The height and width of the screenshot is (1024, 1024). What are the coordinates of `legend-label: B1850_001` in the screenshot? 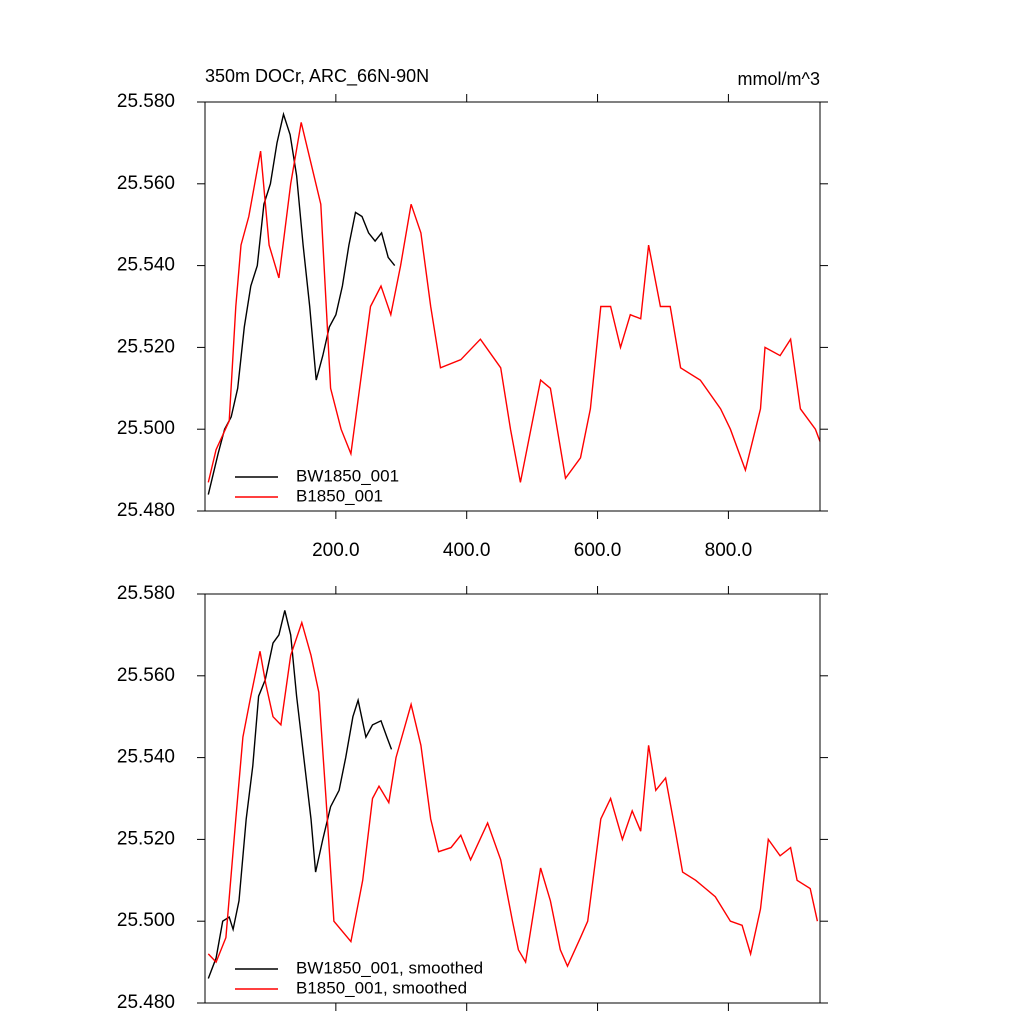 It's located at (339, 495).